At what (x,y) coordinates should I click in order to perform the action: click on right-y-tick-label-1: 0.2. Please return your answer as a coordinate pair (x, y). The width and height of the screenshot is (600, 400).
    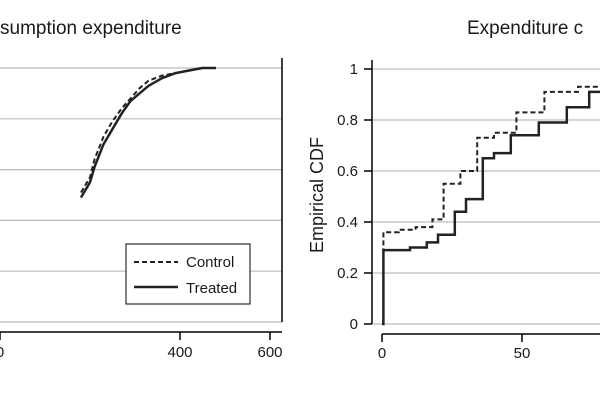
    Looking at the image, I should click on (347, 273).